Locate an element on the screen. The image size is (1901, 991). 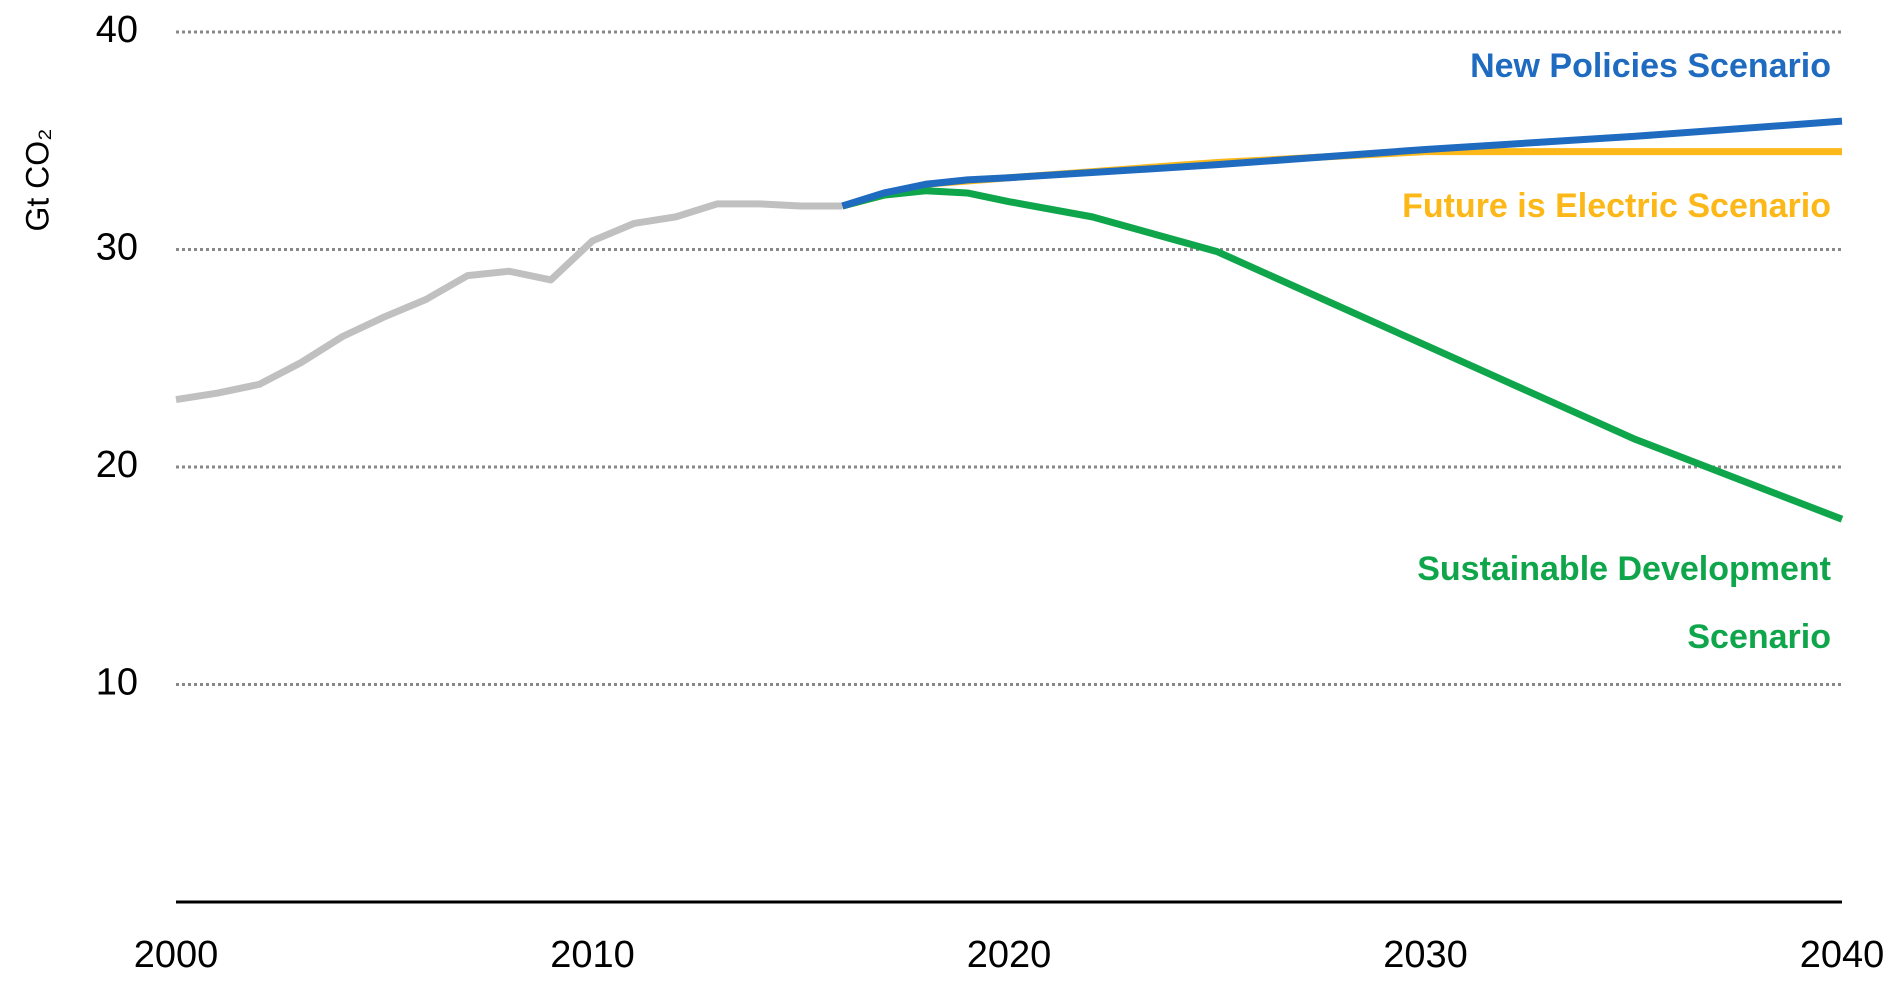
x-tick-label: 2000 is located at coordinates (176, 955).